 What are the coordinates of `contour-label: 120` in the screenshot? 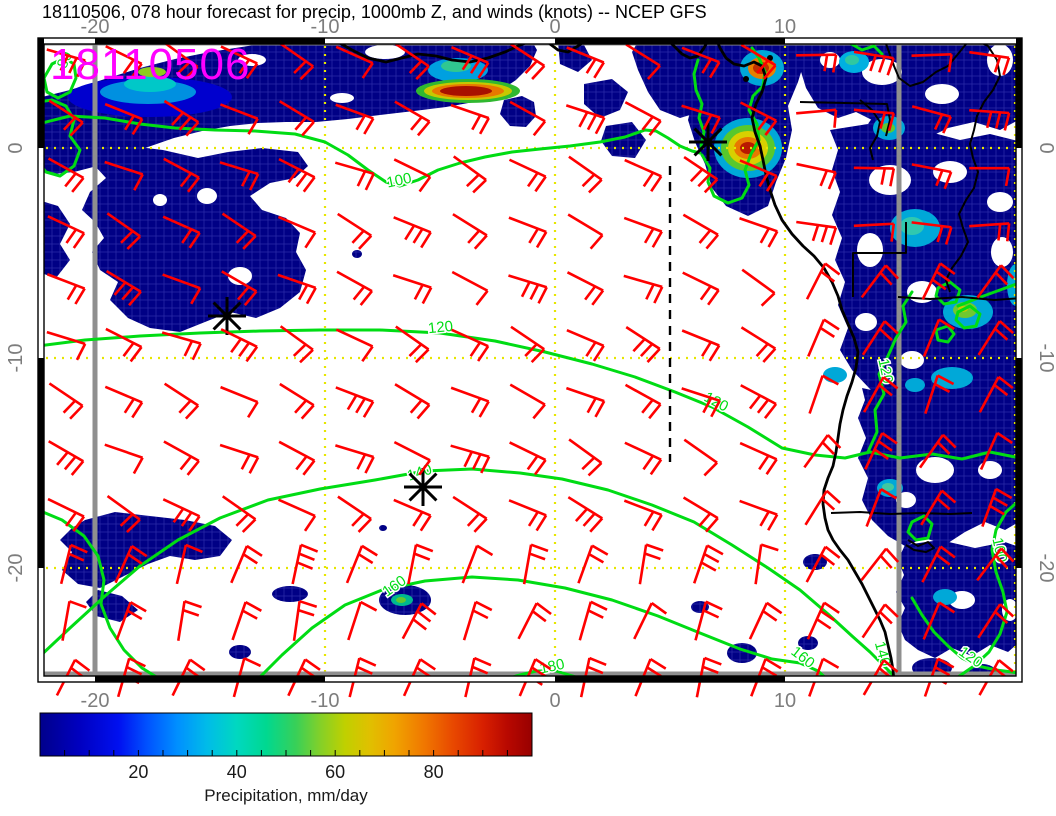 It's located at (716, 402).